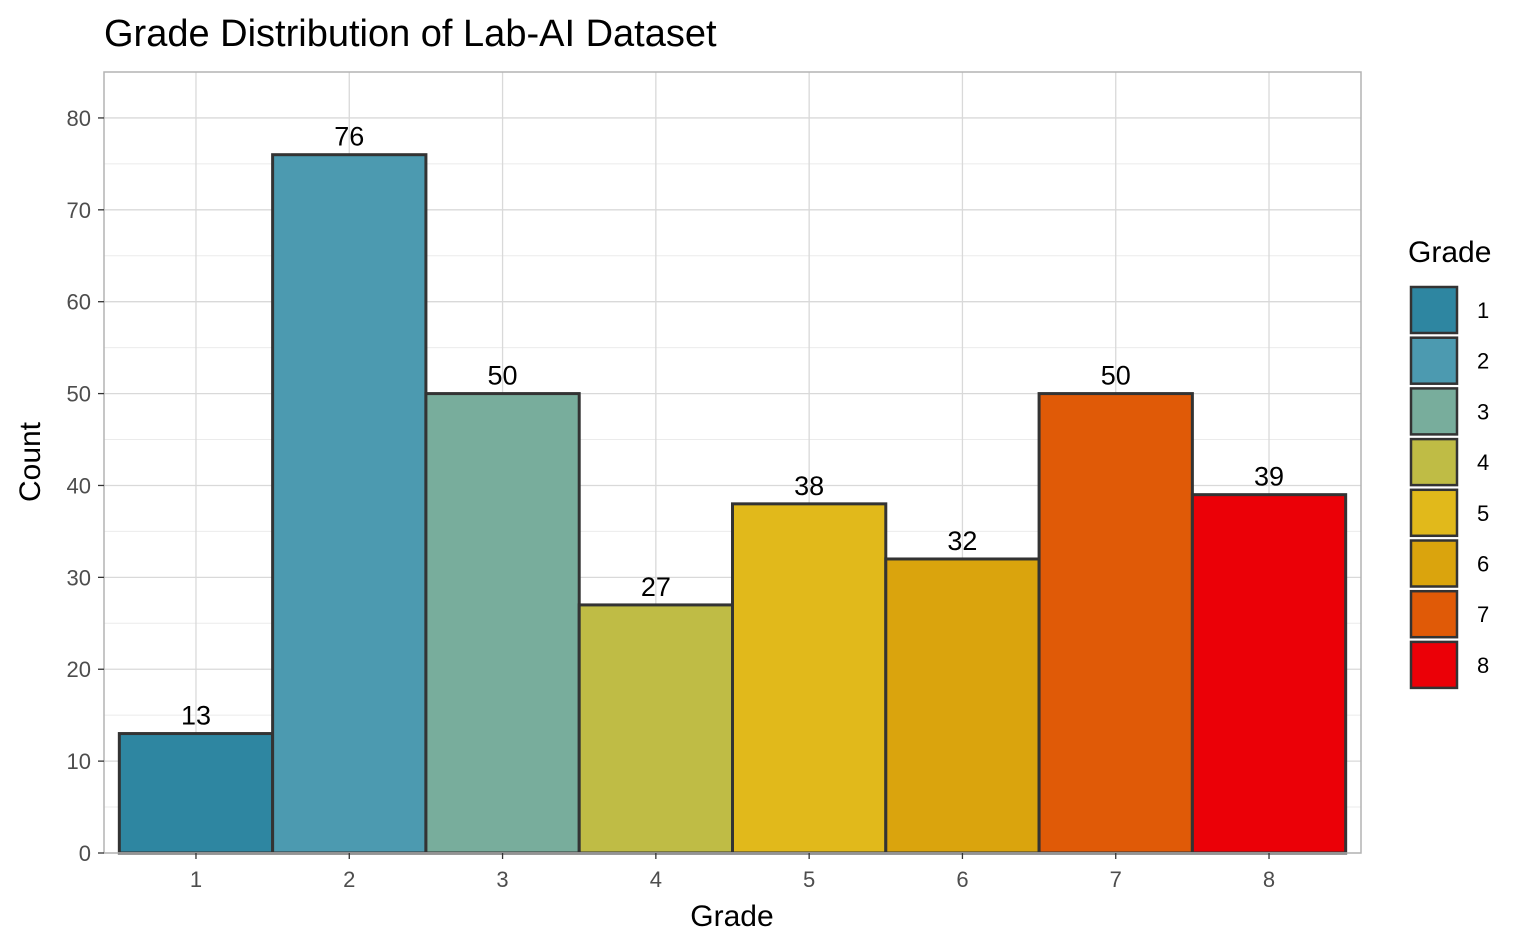  Describe the element at coordinates (731, 916) in the screenshot. I see `x-axis-title: Grade` at that location.